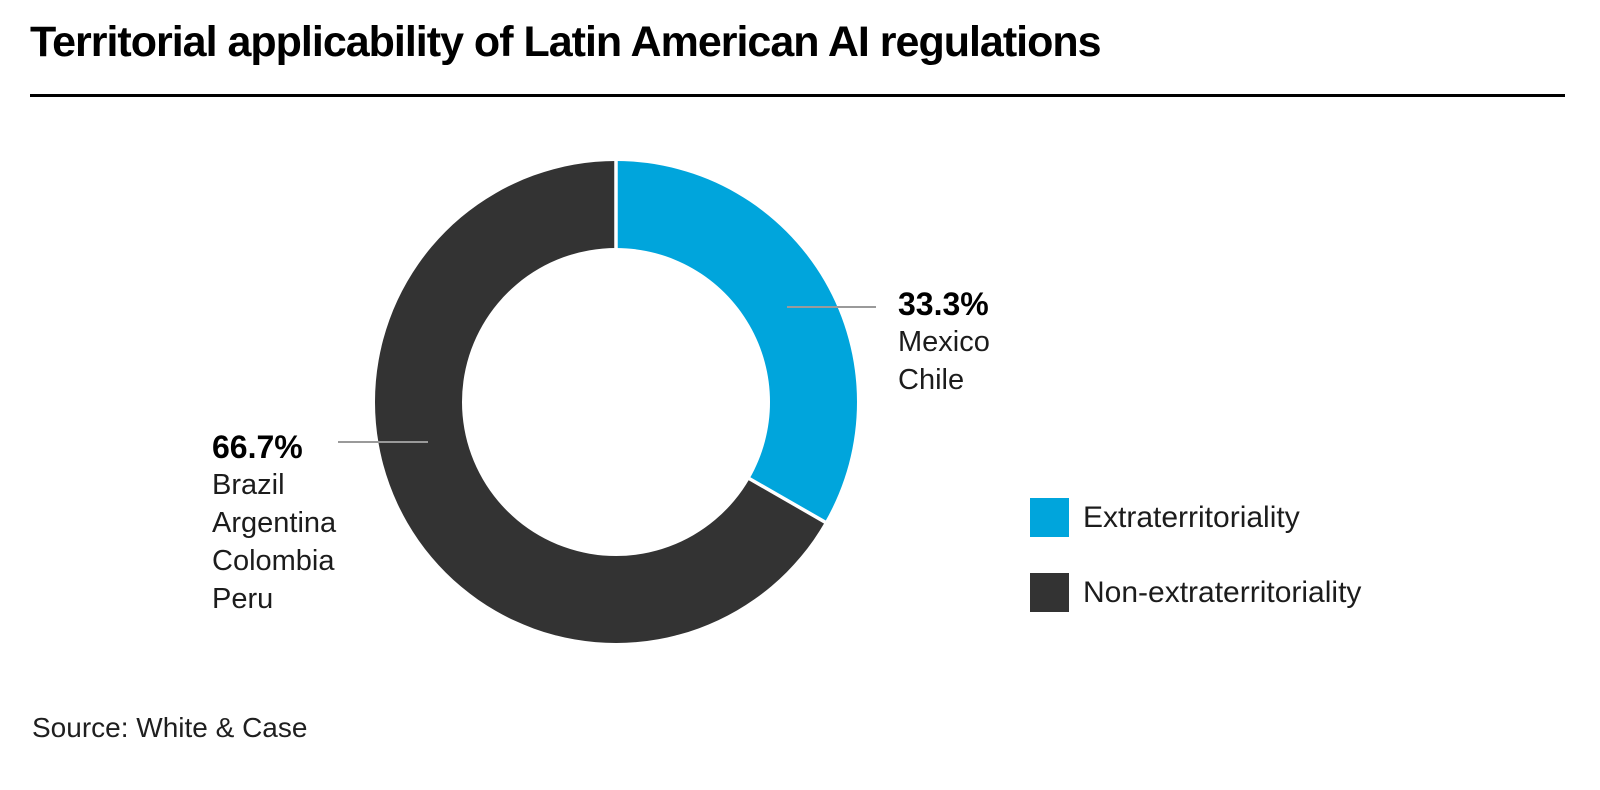 This screenshot has width=1600, height=790. I want to click on legend-item-non-extraterritoriality: Non-extraterritoriality, so click(1195, 592).